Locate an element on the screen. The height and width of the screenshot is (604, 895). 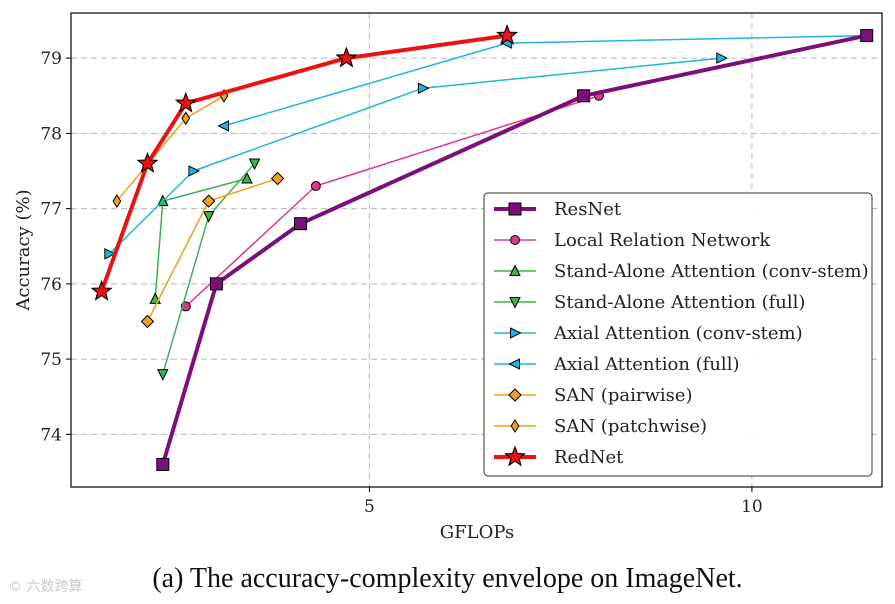
legend-marker-stand-alone-attention-full is located at coordinates (515, 303).